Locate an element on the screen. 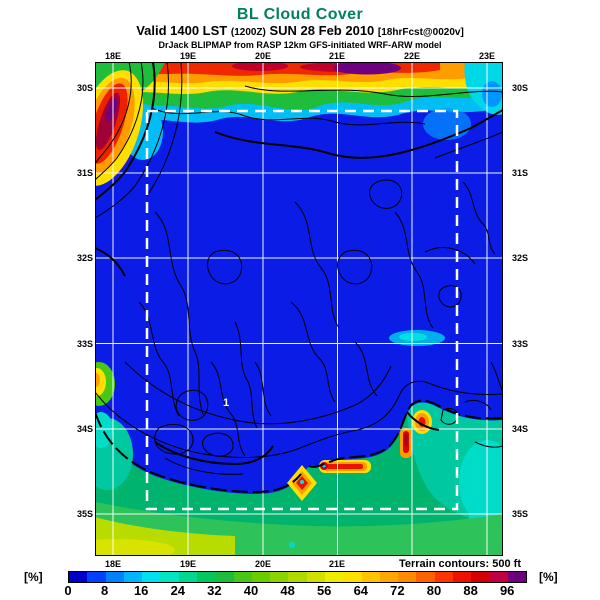  top-lon-18E: 18E is located at coordinates (112, 56).